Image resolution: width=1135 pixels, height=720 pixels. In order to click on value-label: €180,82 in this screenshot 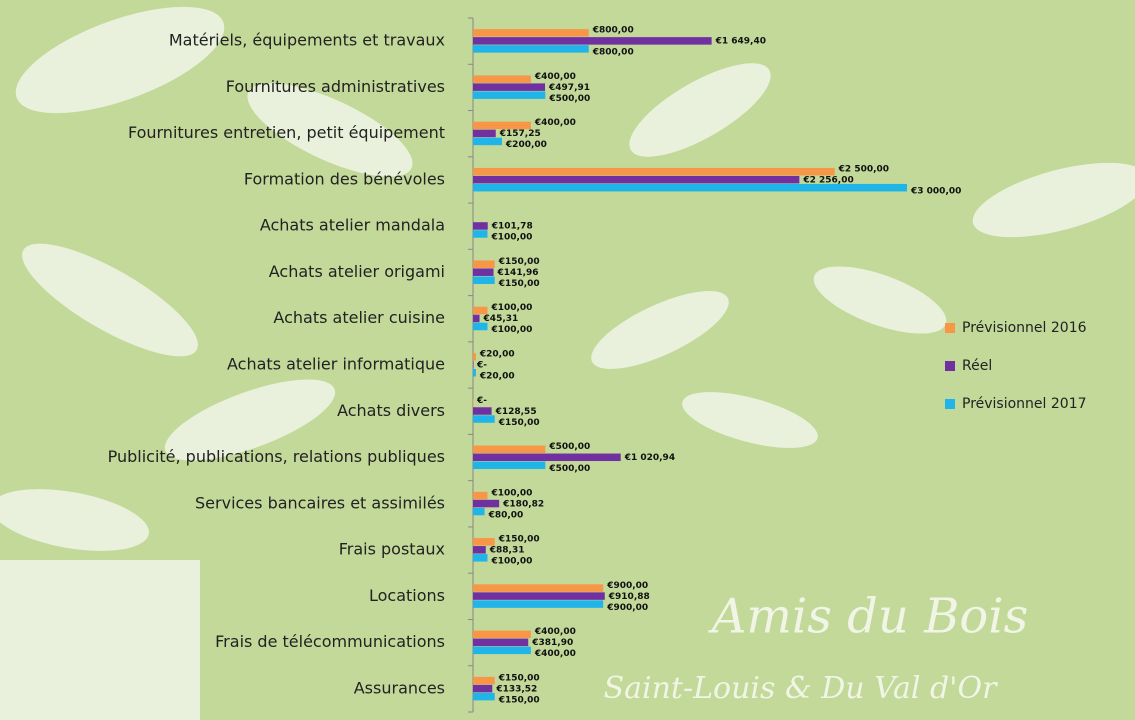, I will do `click(523, 504)`.